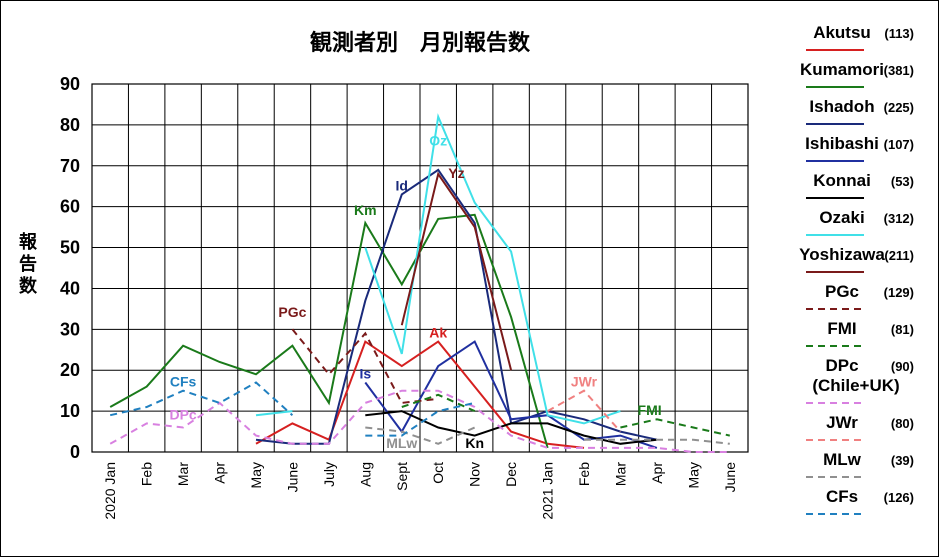  What do you see at coordinates (70, 329) in the screenshot?
I see `y-tick-label: 30` at bounding box center [70, 329].